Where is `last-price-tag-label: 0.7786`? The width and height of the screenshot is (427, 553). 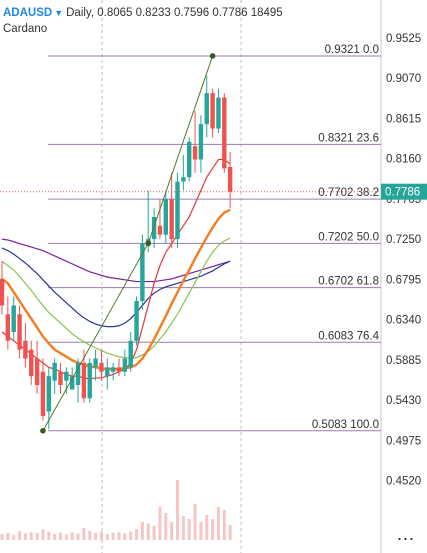
last-price-tag-label: 0.7786 is located at coordinates (402, 193).